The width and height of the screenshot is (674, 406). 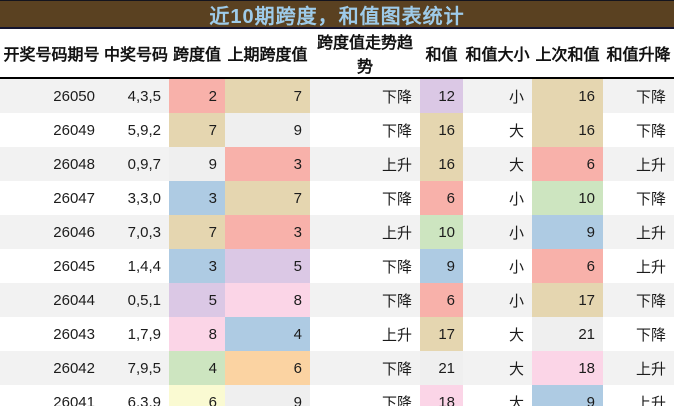 I want to click on col-header-sum-value: 和值, so click(x=441, y=54).